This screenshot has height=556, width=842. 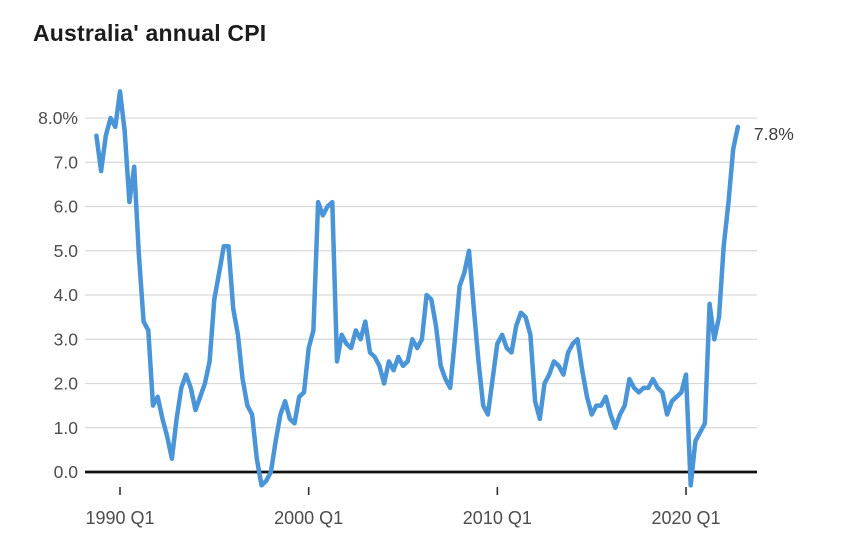 I want to click on y-axis-label: 0.0, so click(x=66, y=472).